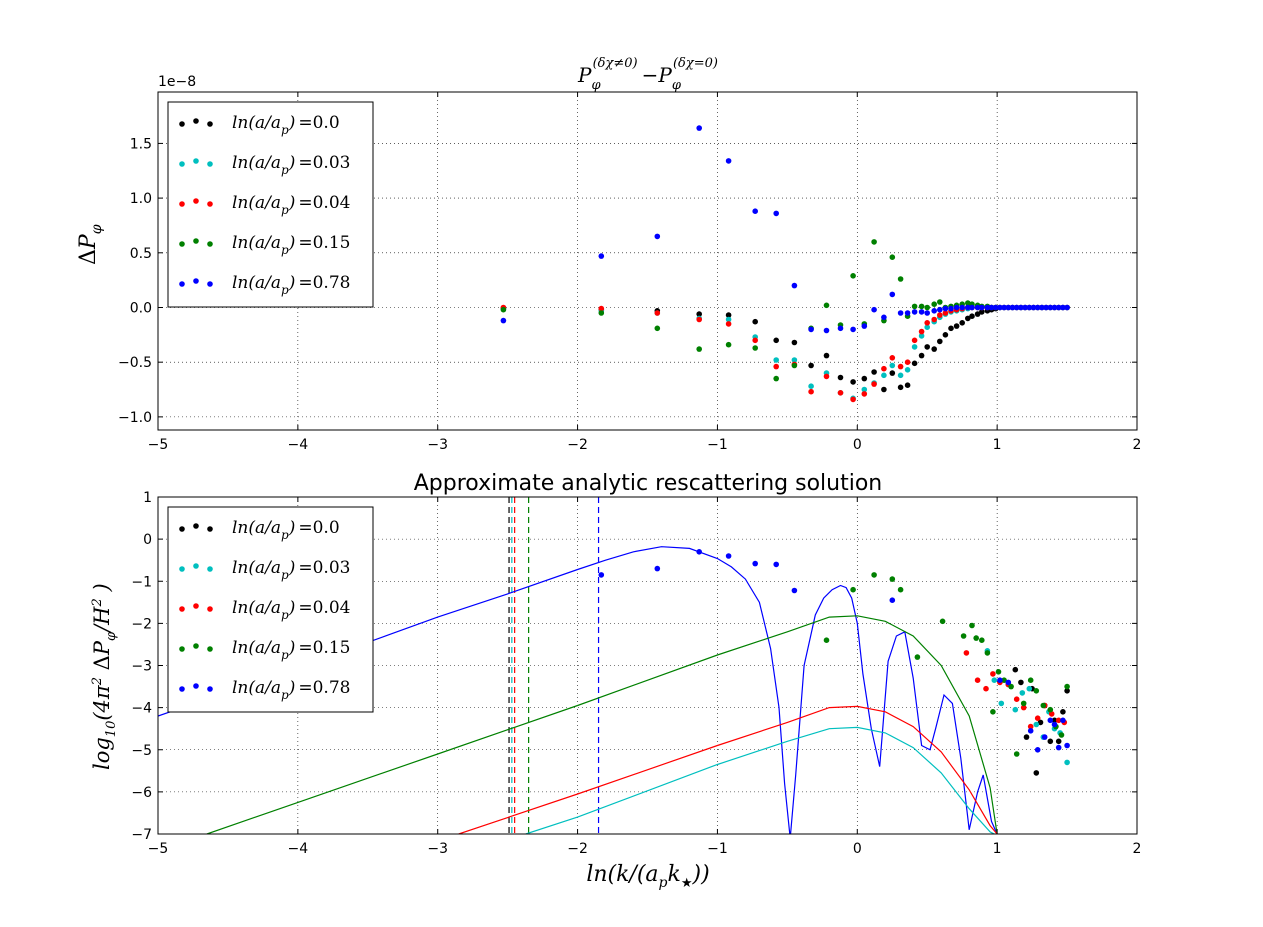 This screenshot has height=927, width=1263. What do you see at coordinates (147, 498) in the screenshot?
I see `y-tick-label: 1` at bounding box center [147, 498].